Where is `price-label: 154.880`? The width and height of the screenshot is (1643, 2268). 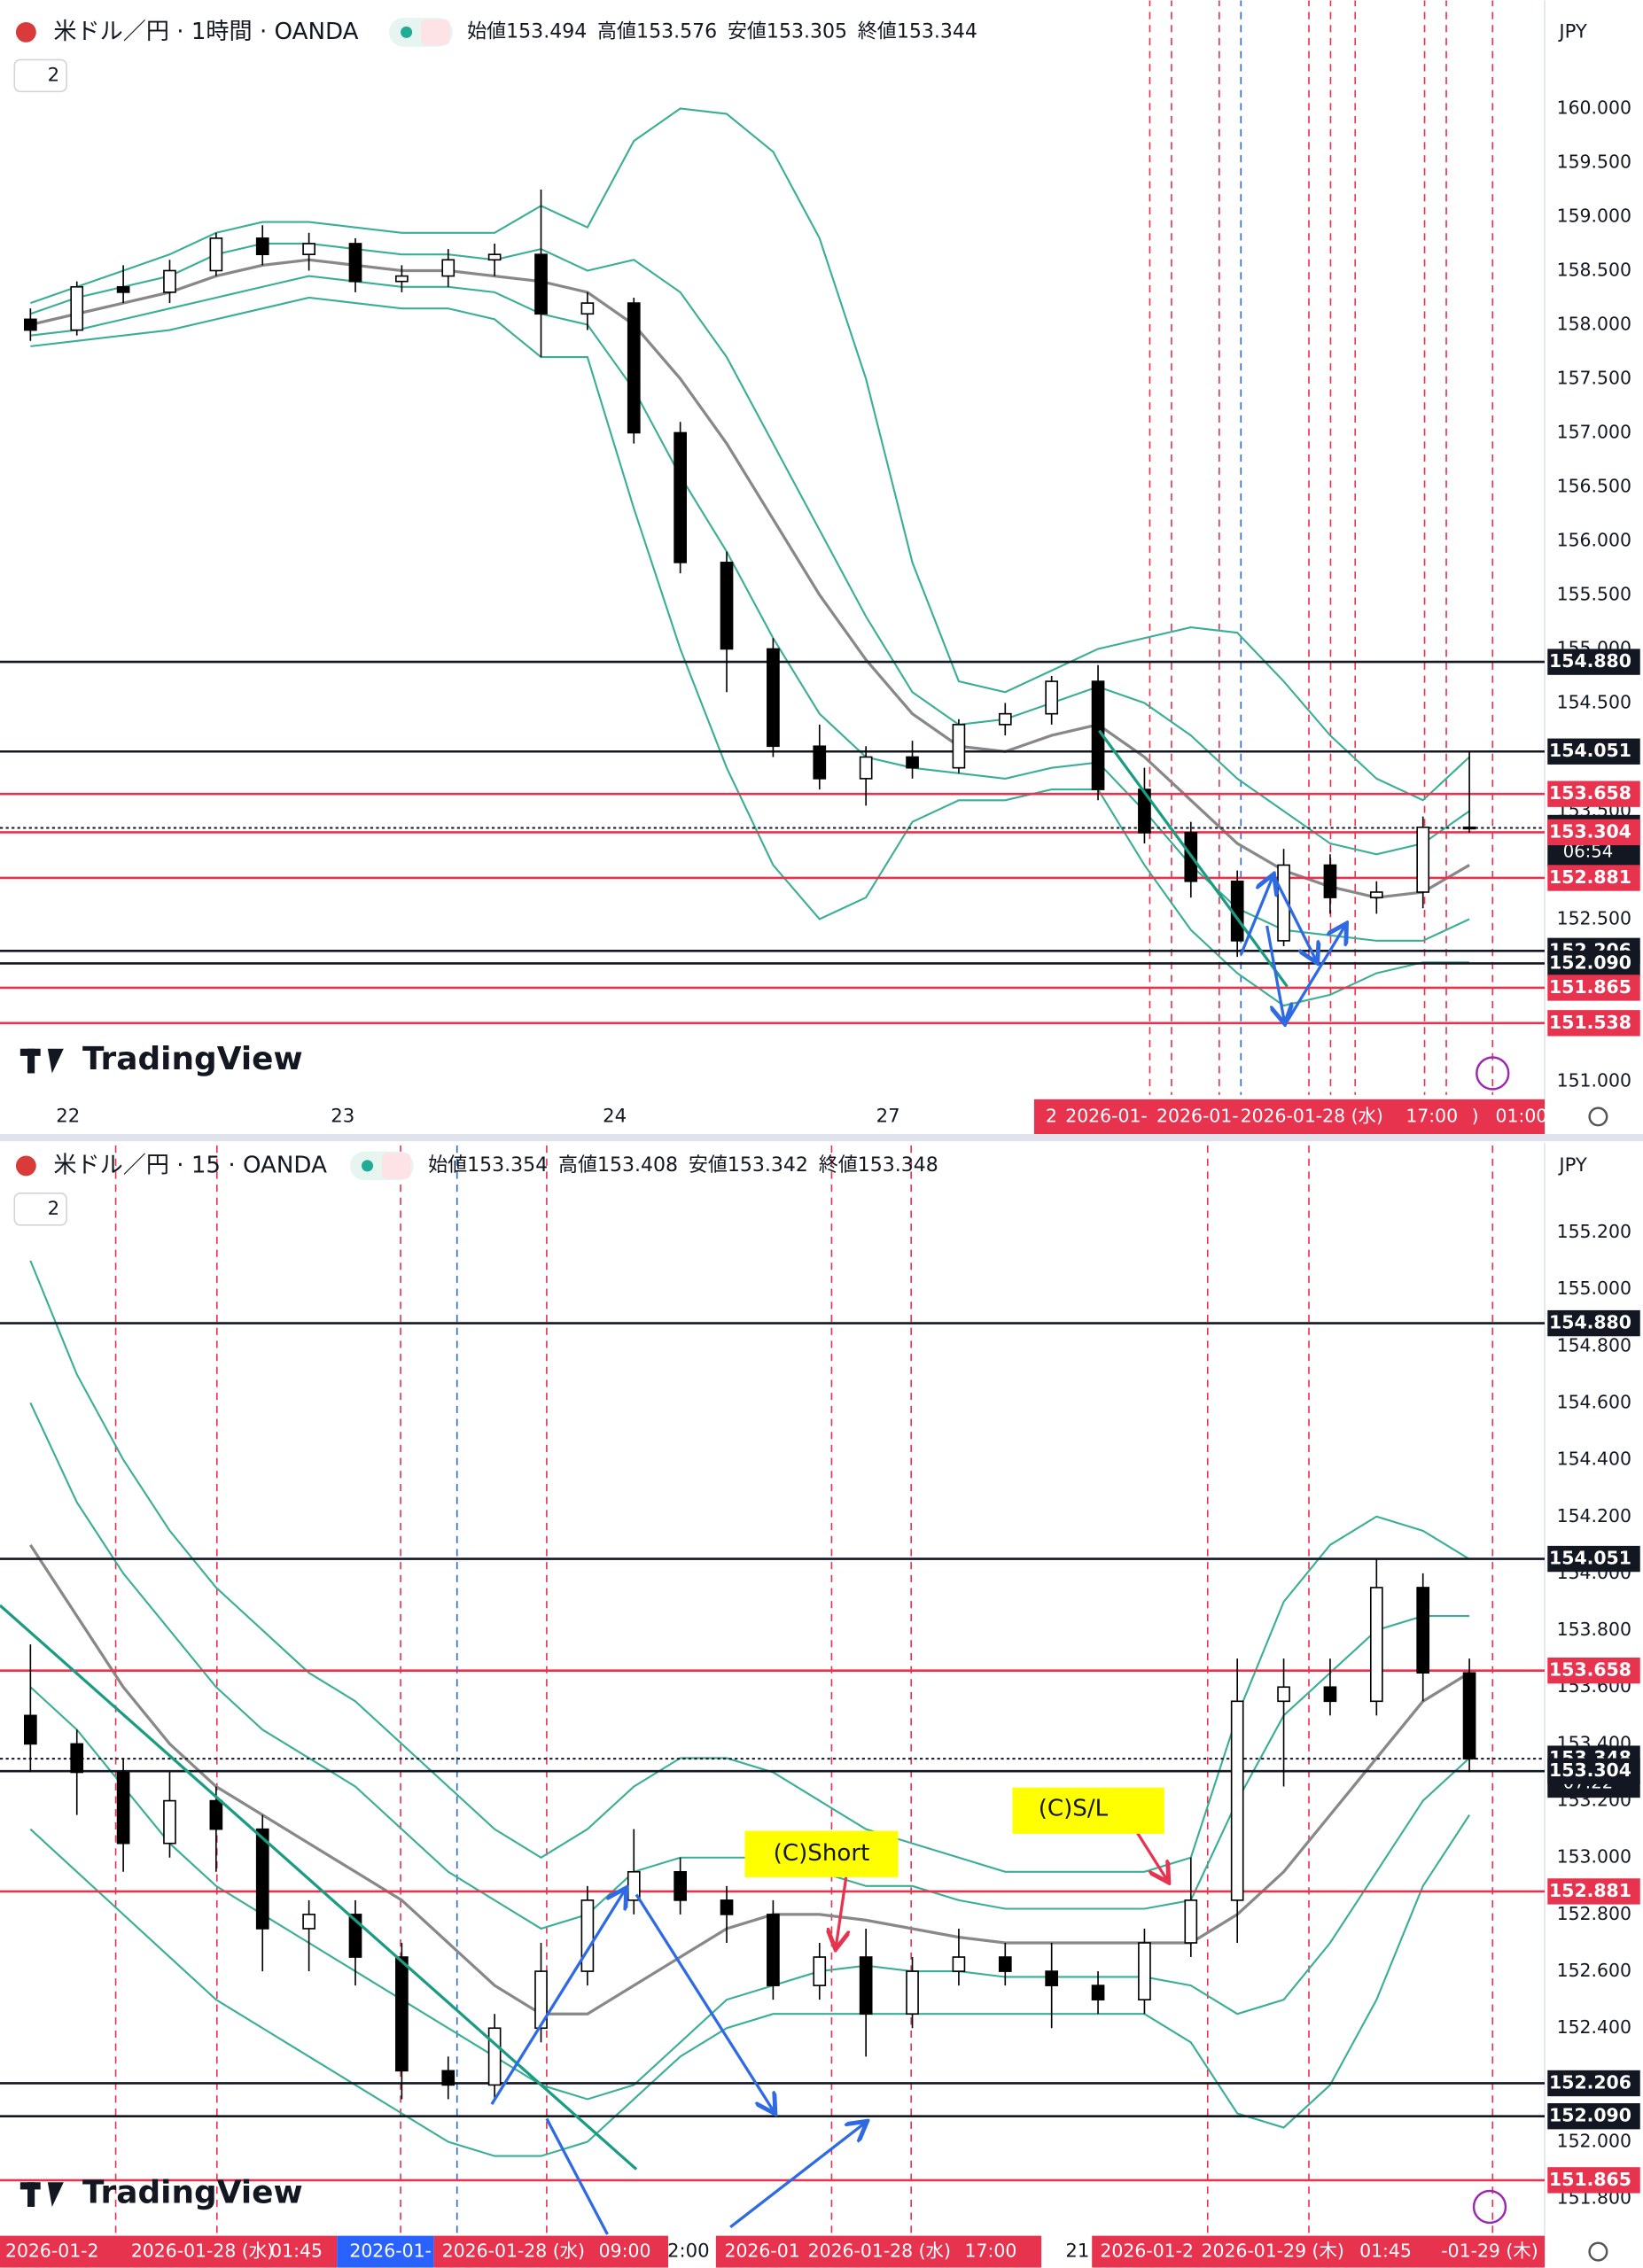
price-label: 154.880 is located at coordinates (1590, 661).